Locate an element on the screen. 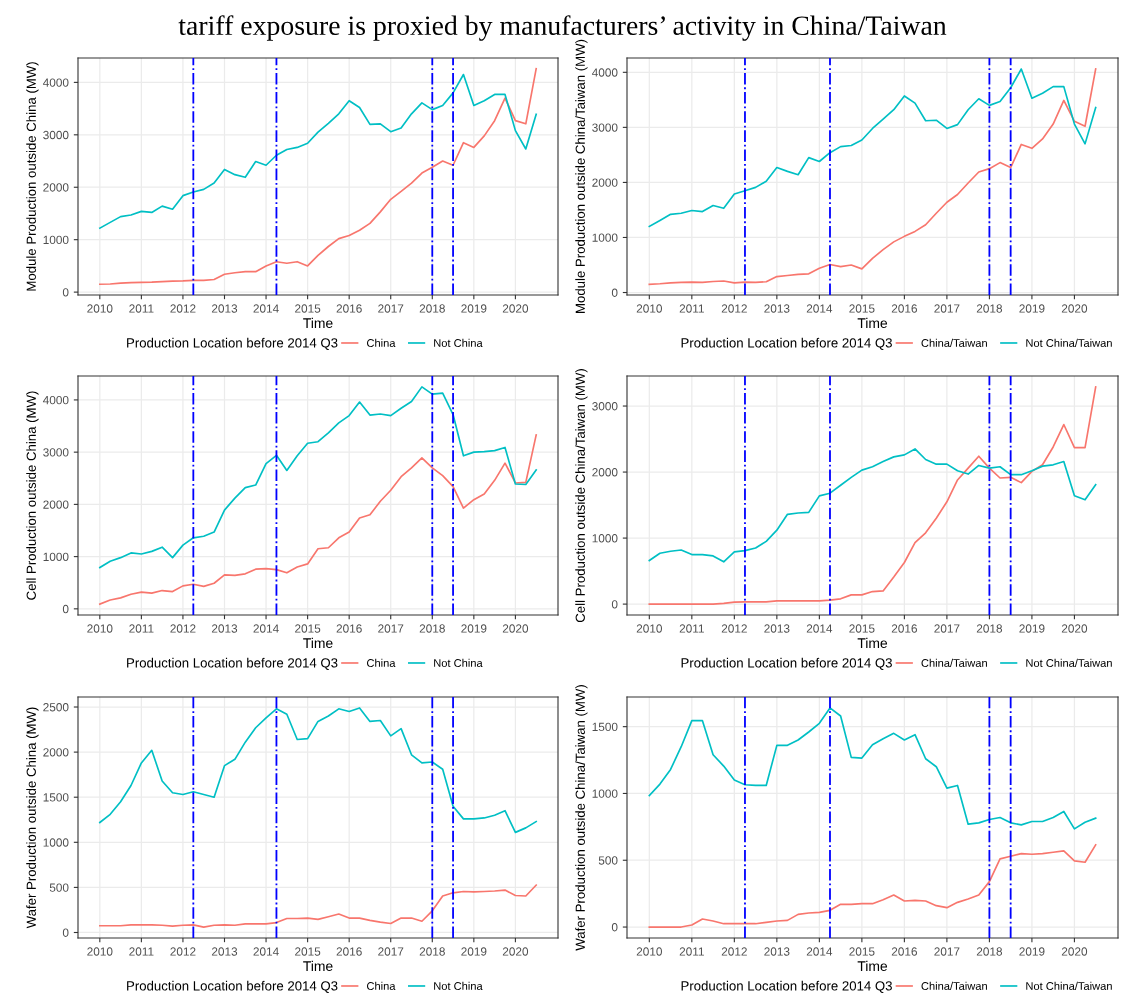  y-axis-title: Wafer Production outside China (MW) is located at coordinates (32, 818).